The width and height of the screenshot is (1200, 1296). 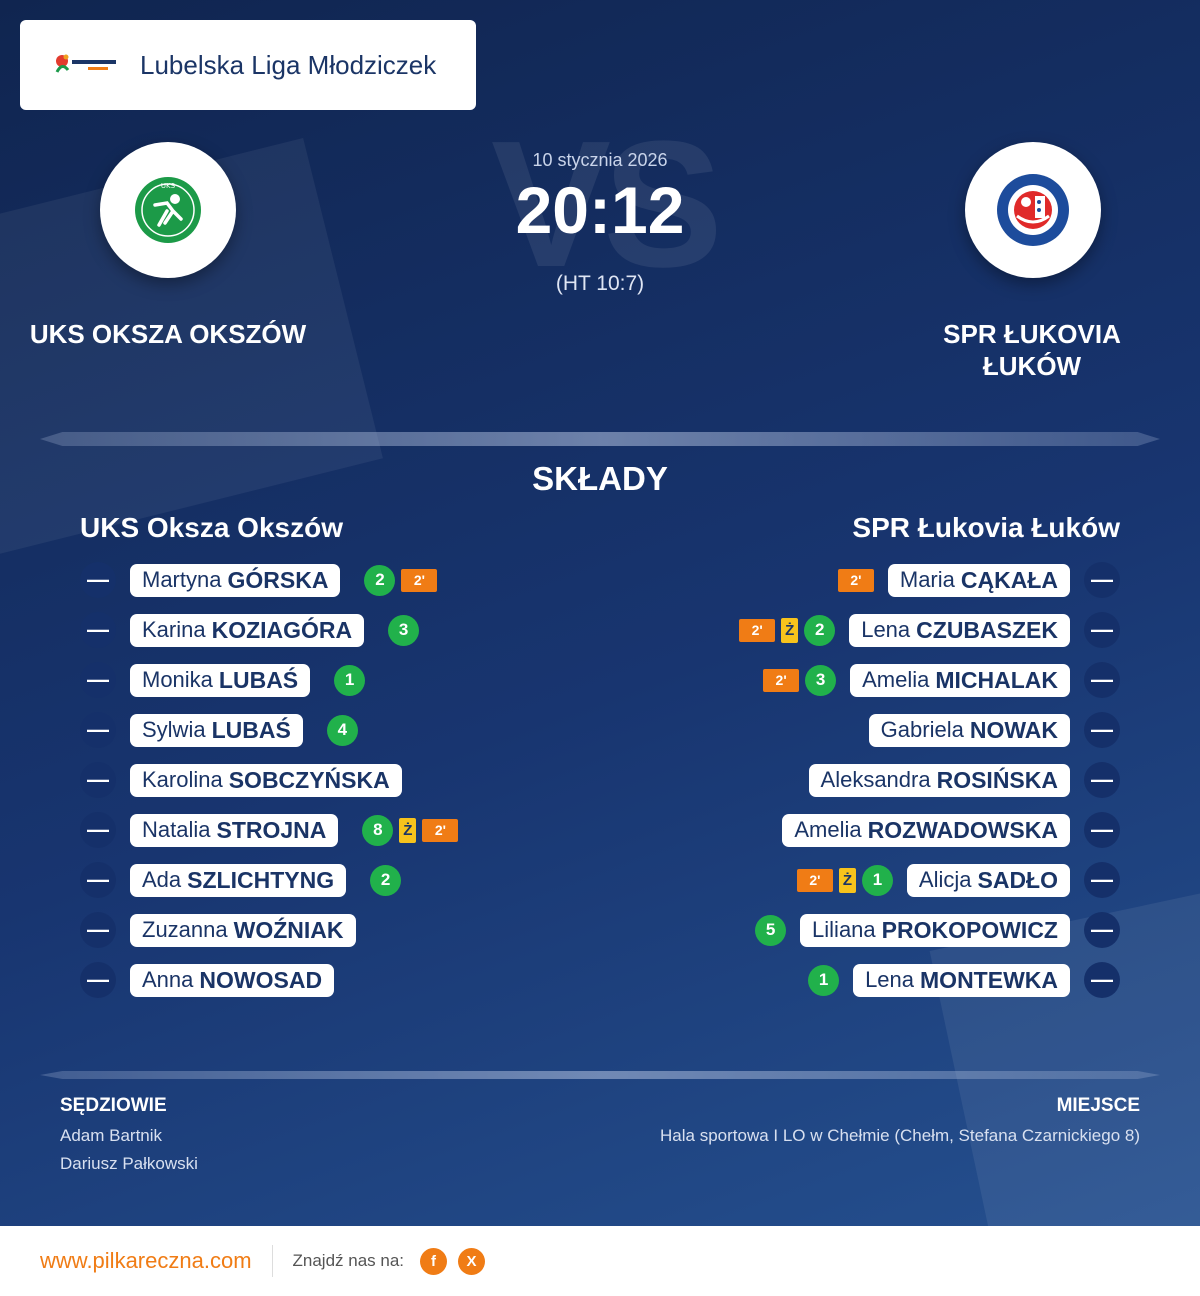 I want to click on player-first-name: Liliana, so click(x=844, y=929).